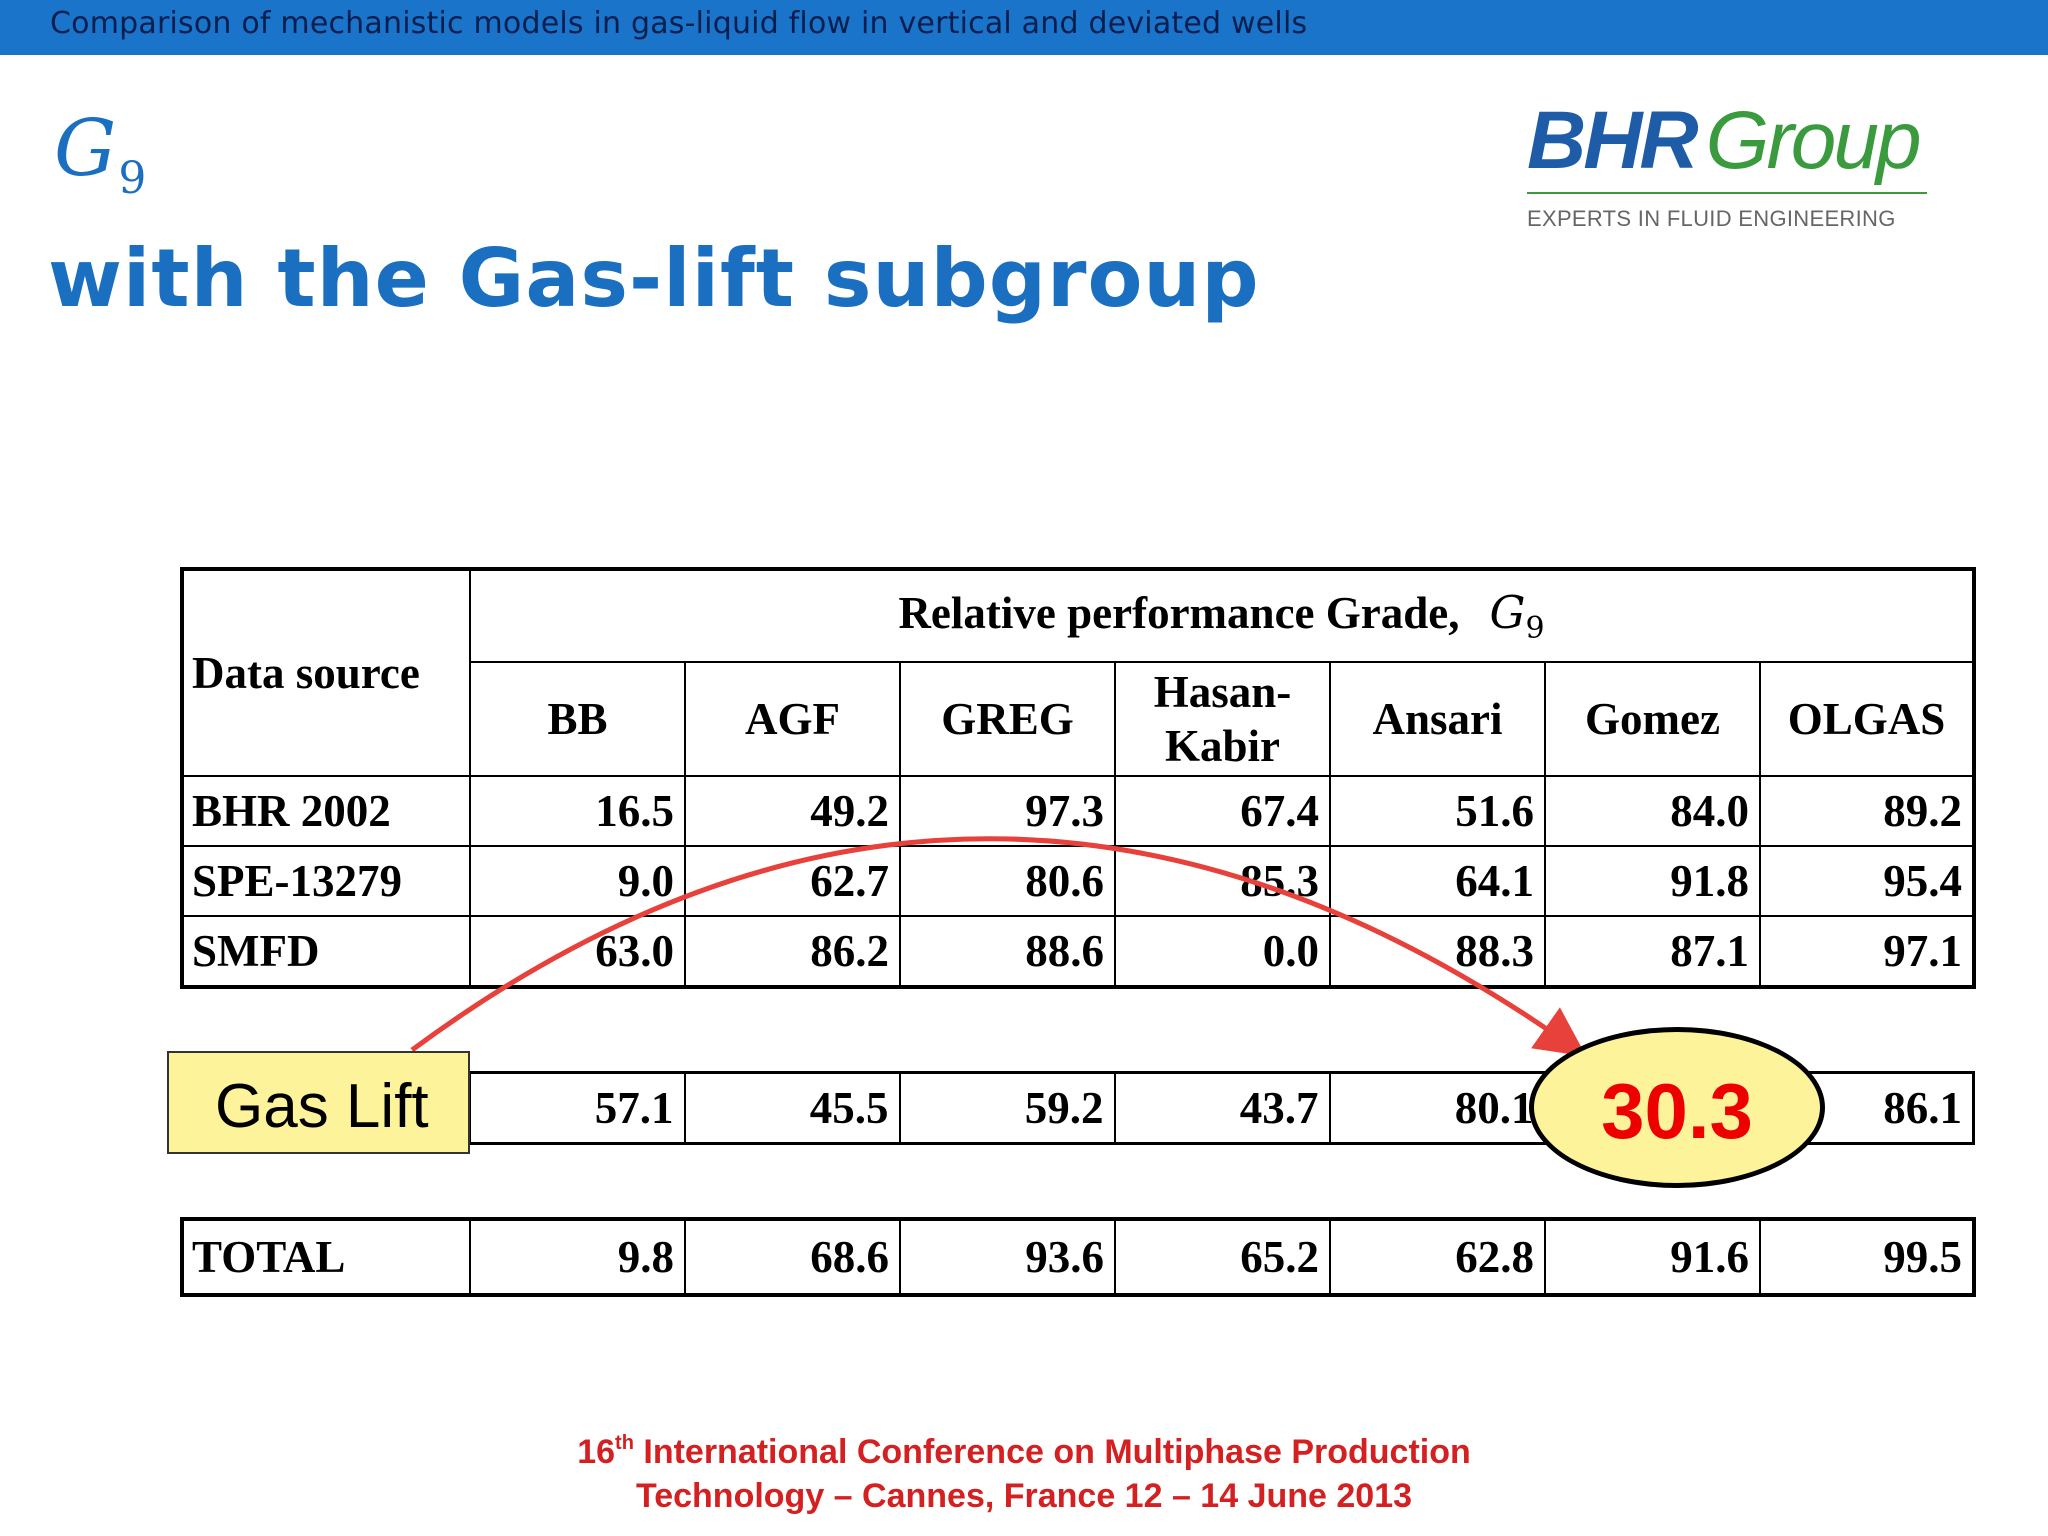  What do you see at coordinates (326, 672) in the screenshot?
I see `data-source-header: Data source` at bounding box center [326, 672].